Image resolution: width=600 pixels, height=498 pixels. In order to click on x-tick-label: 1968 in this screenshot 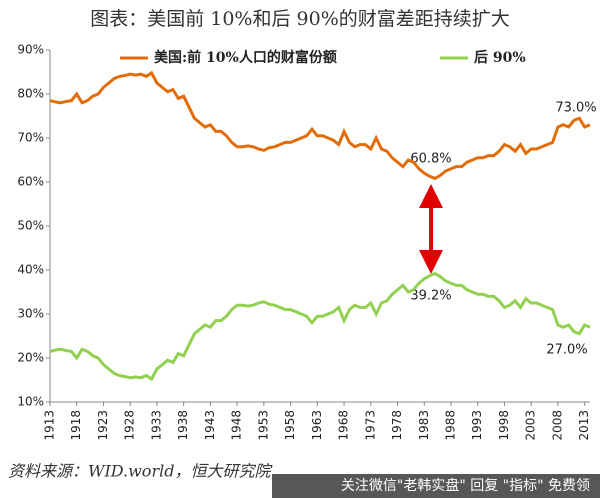, I will do `click(344, 425)`.